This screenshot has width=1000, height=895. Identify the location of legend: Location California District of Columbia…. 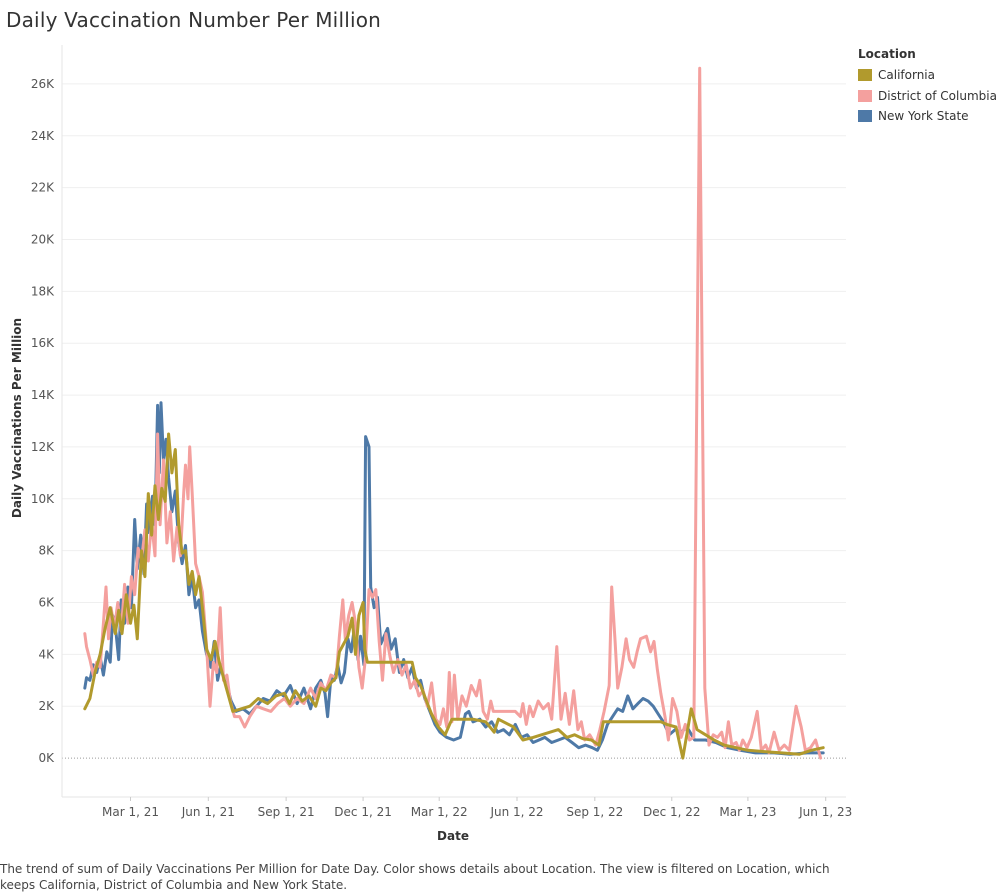
(927, 87).